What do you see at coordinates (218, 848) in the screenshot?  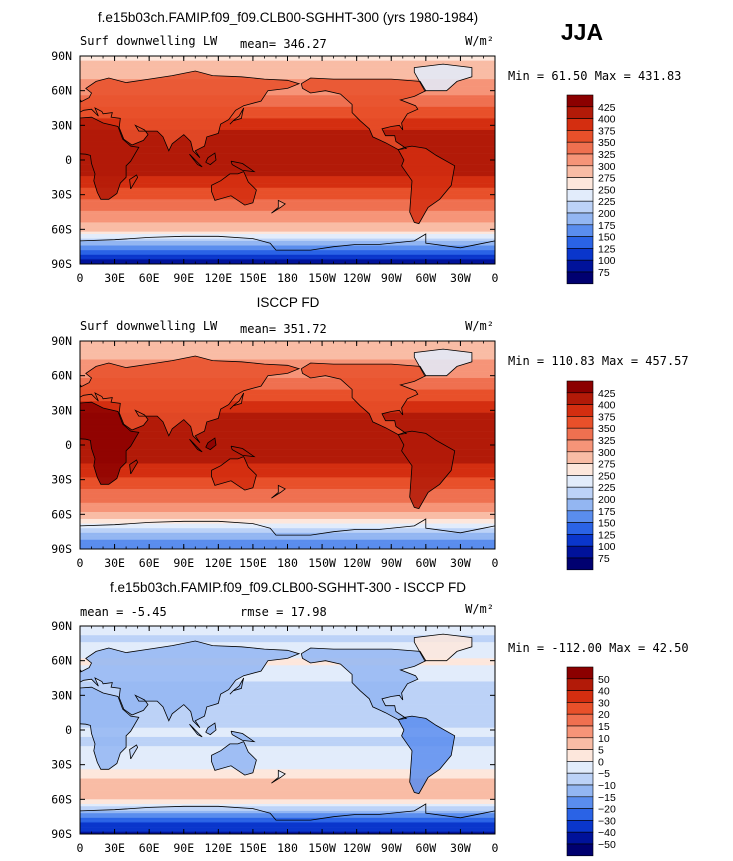 I see `x-tick-label: 120E` at bounding box center [218, 848].